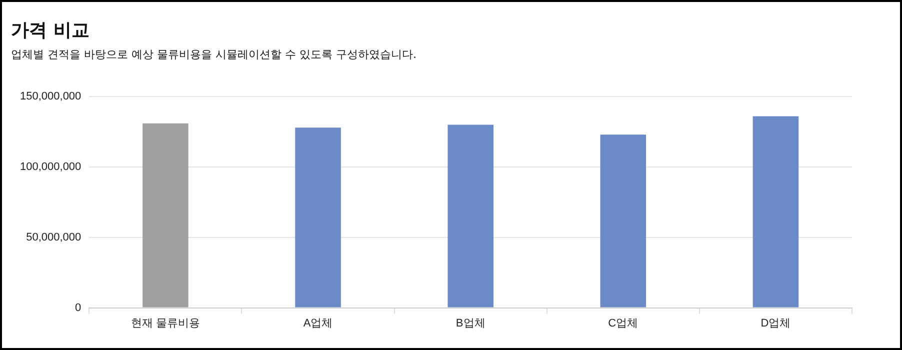 The height and width of the screenshot is (350, 902). I want to click on x-tick-label: A업체, so click(318, 323).